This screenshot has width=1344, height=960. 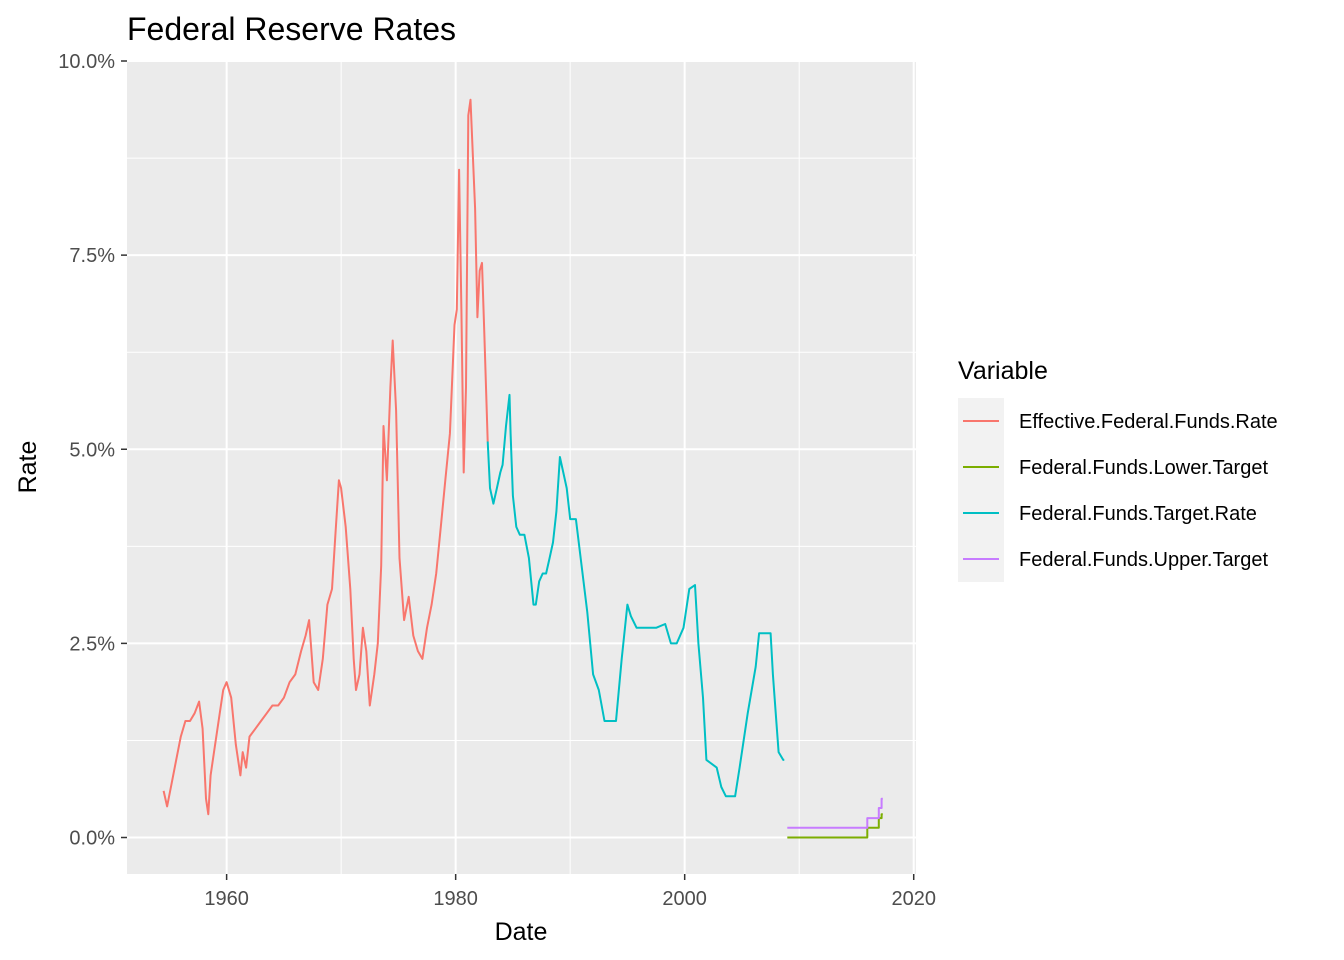 I want to click on legend-label-federal-funds-lower-target: Federal.Funds.Lower.Target, so click(x=1143, y=468).